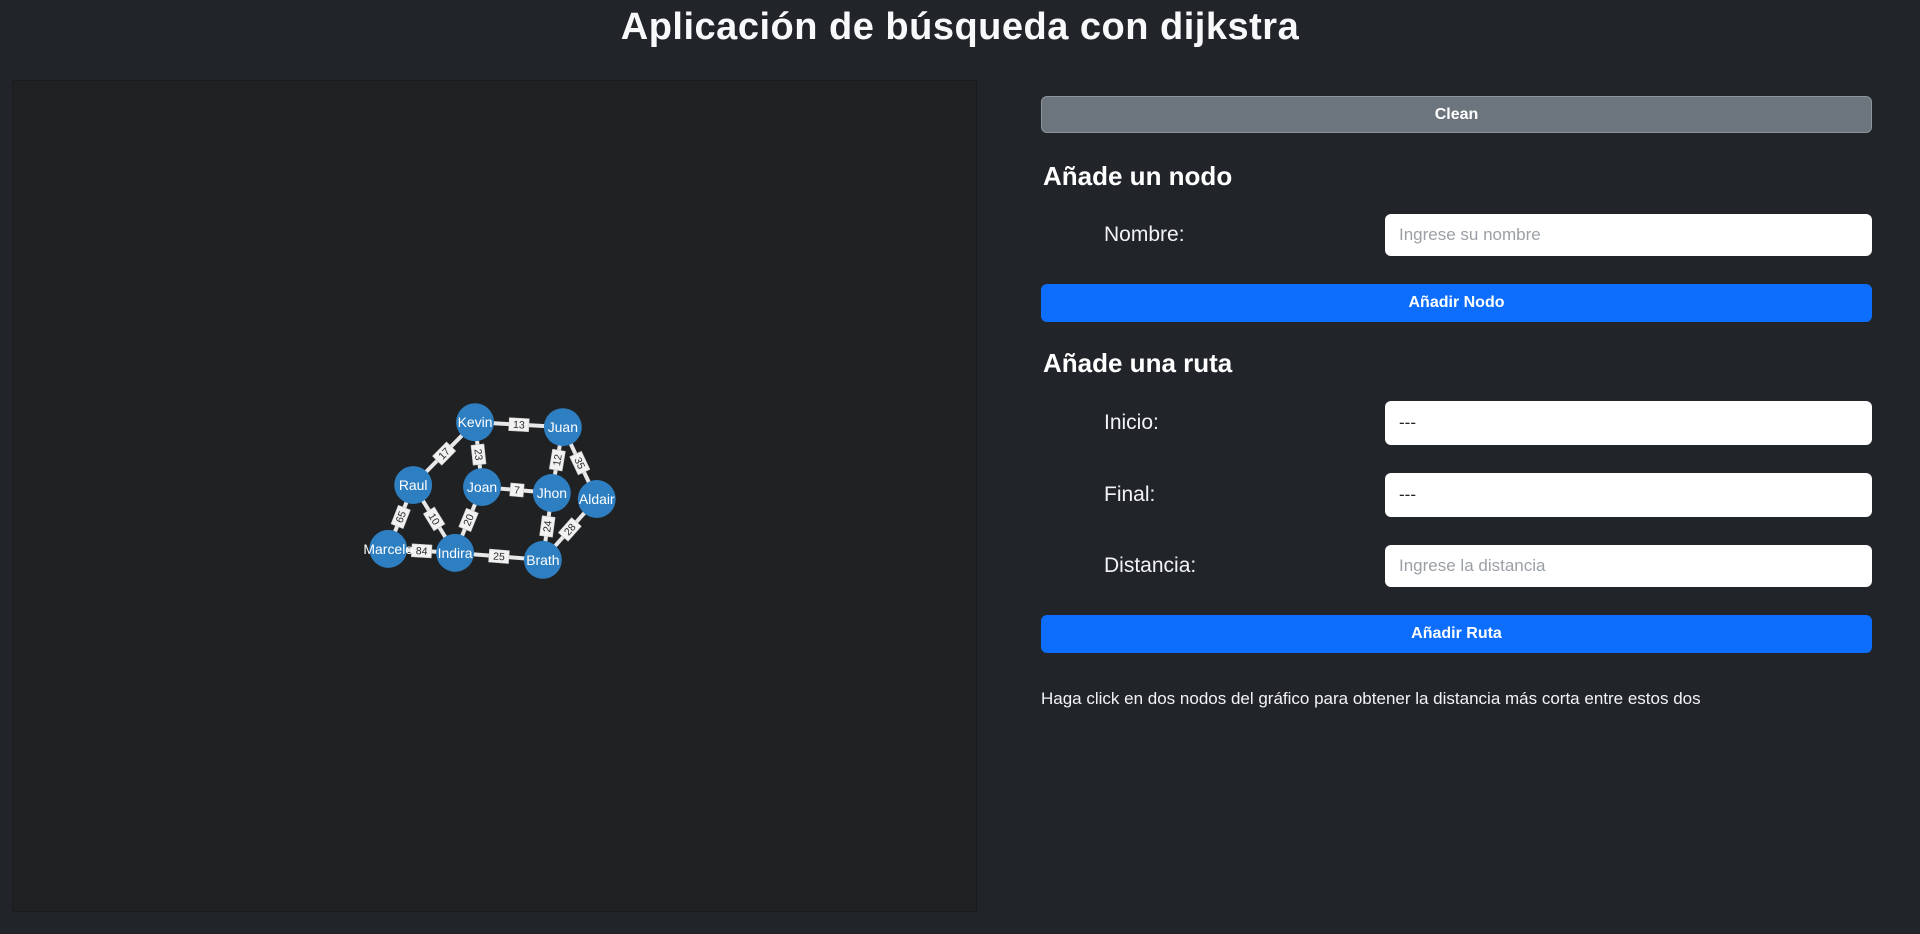  I want to click on svg-text: 25, so click(499, 557).